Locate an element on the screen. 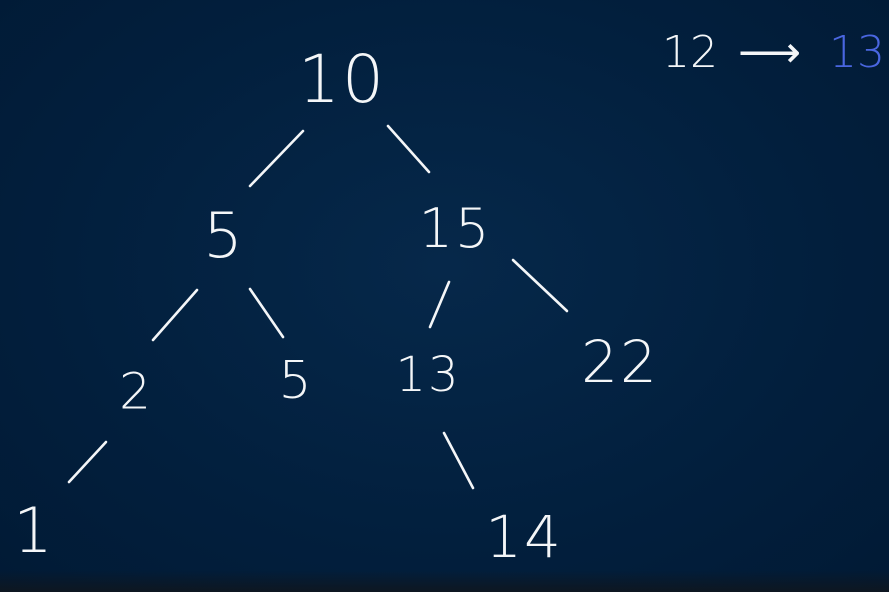  node-2: 2 is located at coordinates (136, 392).